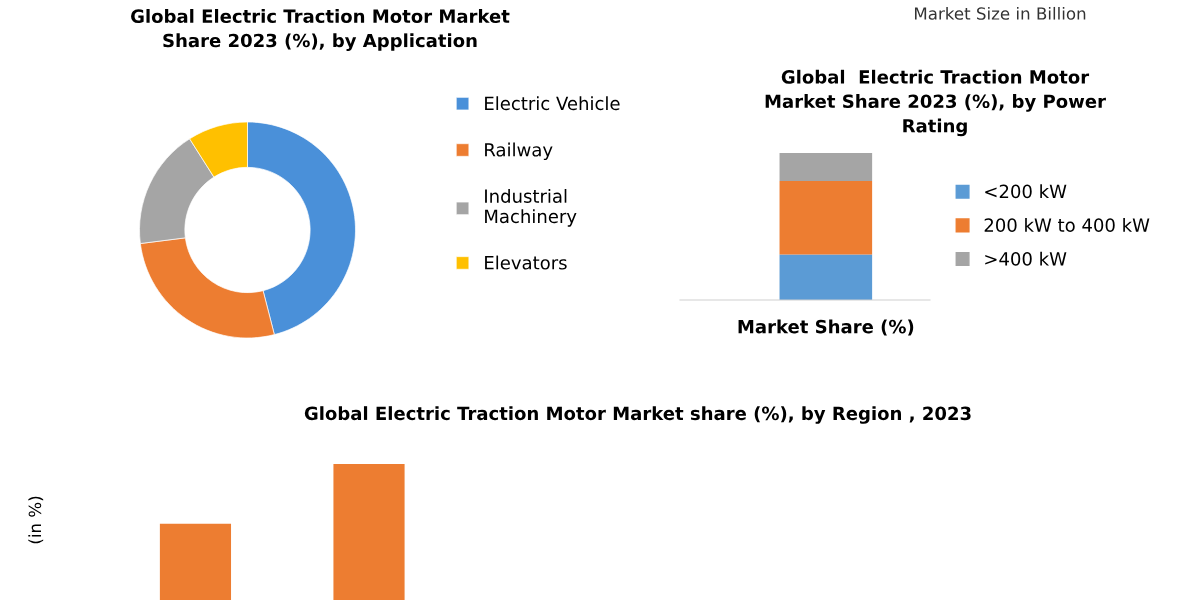 This screenshot has width=1200, height=600. I want to click on legend-label: Railway, so click(519, 151).